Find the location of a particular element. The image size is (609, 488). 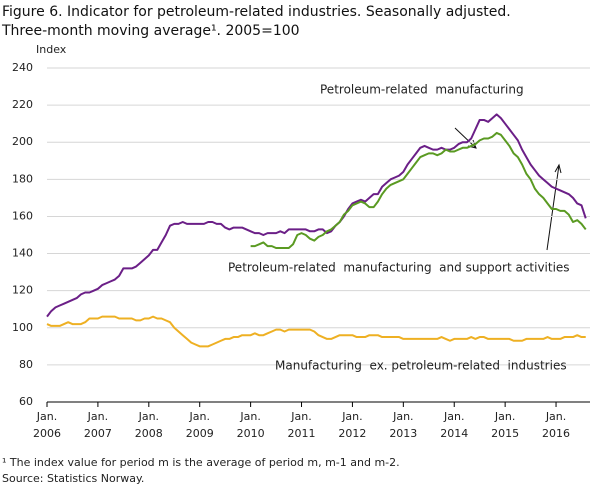

source: Source: Statistics Norway. is located at coordinates (73, 478).